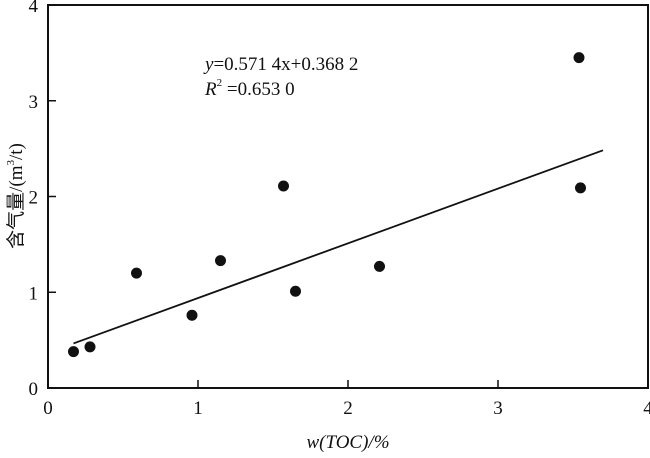 The image size is (650, 458). What do you see at coordinates (249, 88) in the screenshot?
I see `r2-annotation: R2 =0.653 0` at bounding box center [249, 88].